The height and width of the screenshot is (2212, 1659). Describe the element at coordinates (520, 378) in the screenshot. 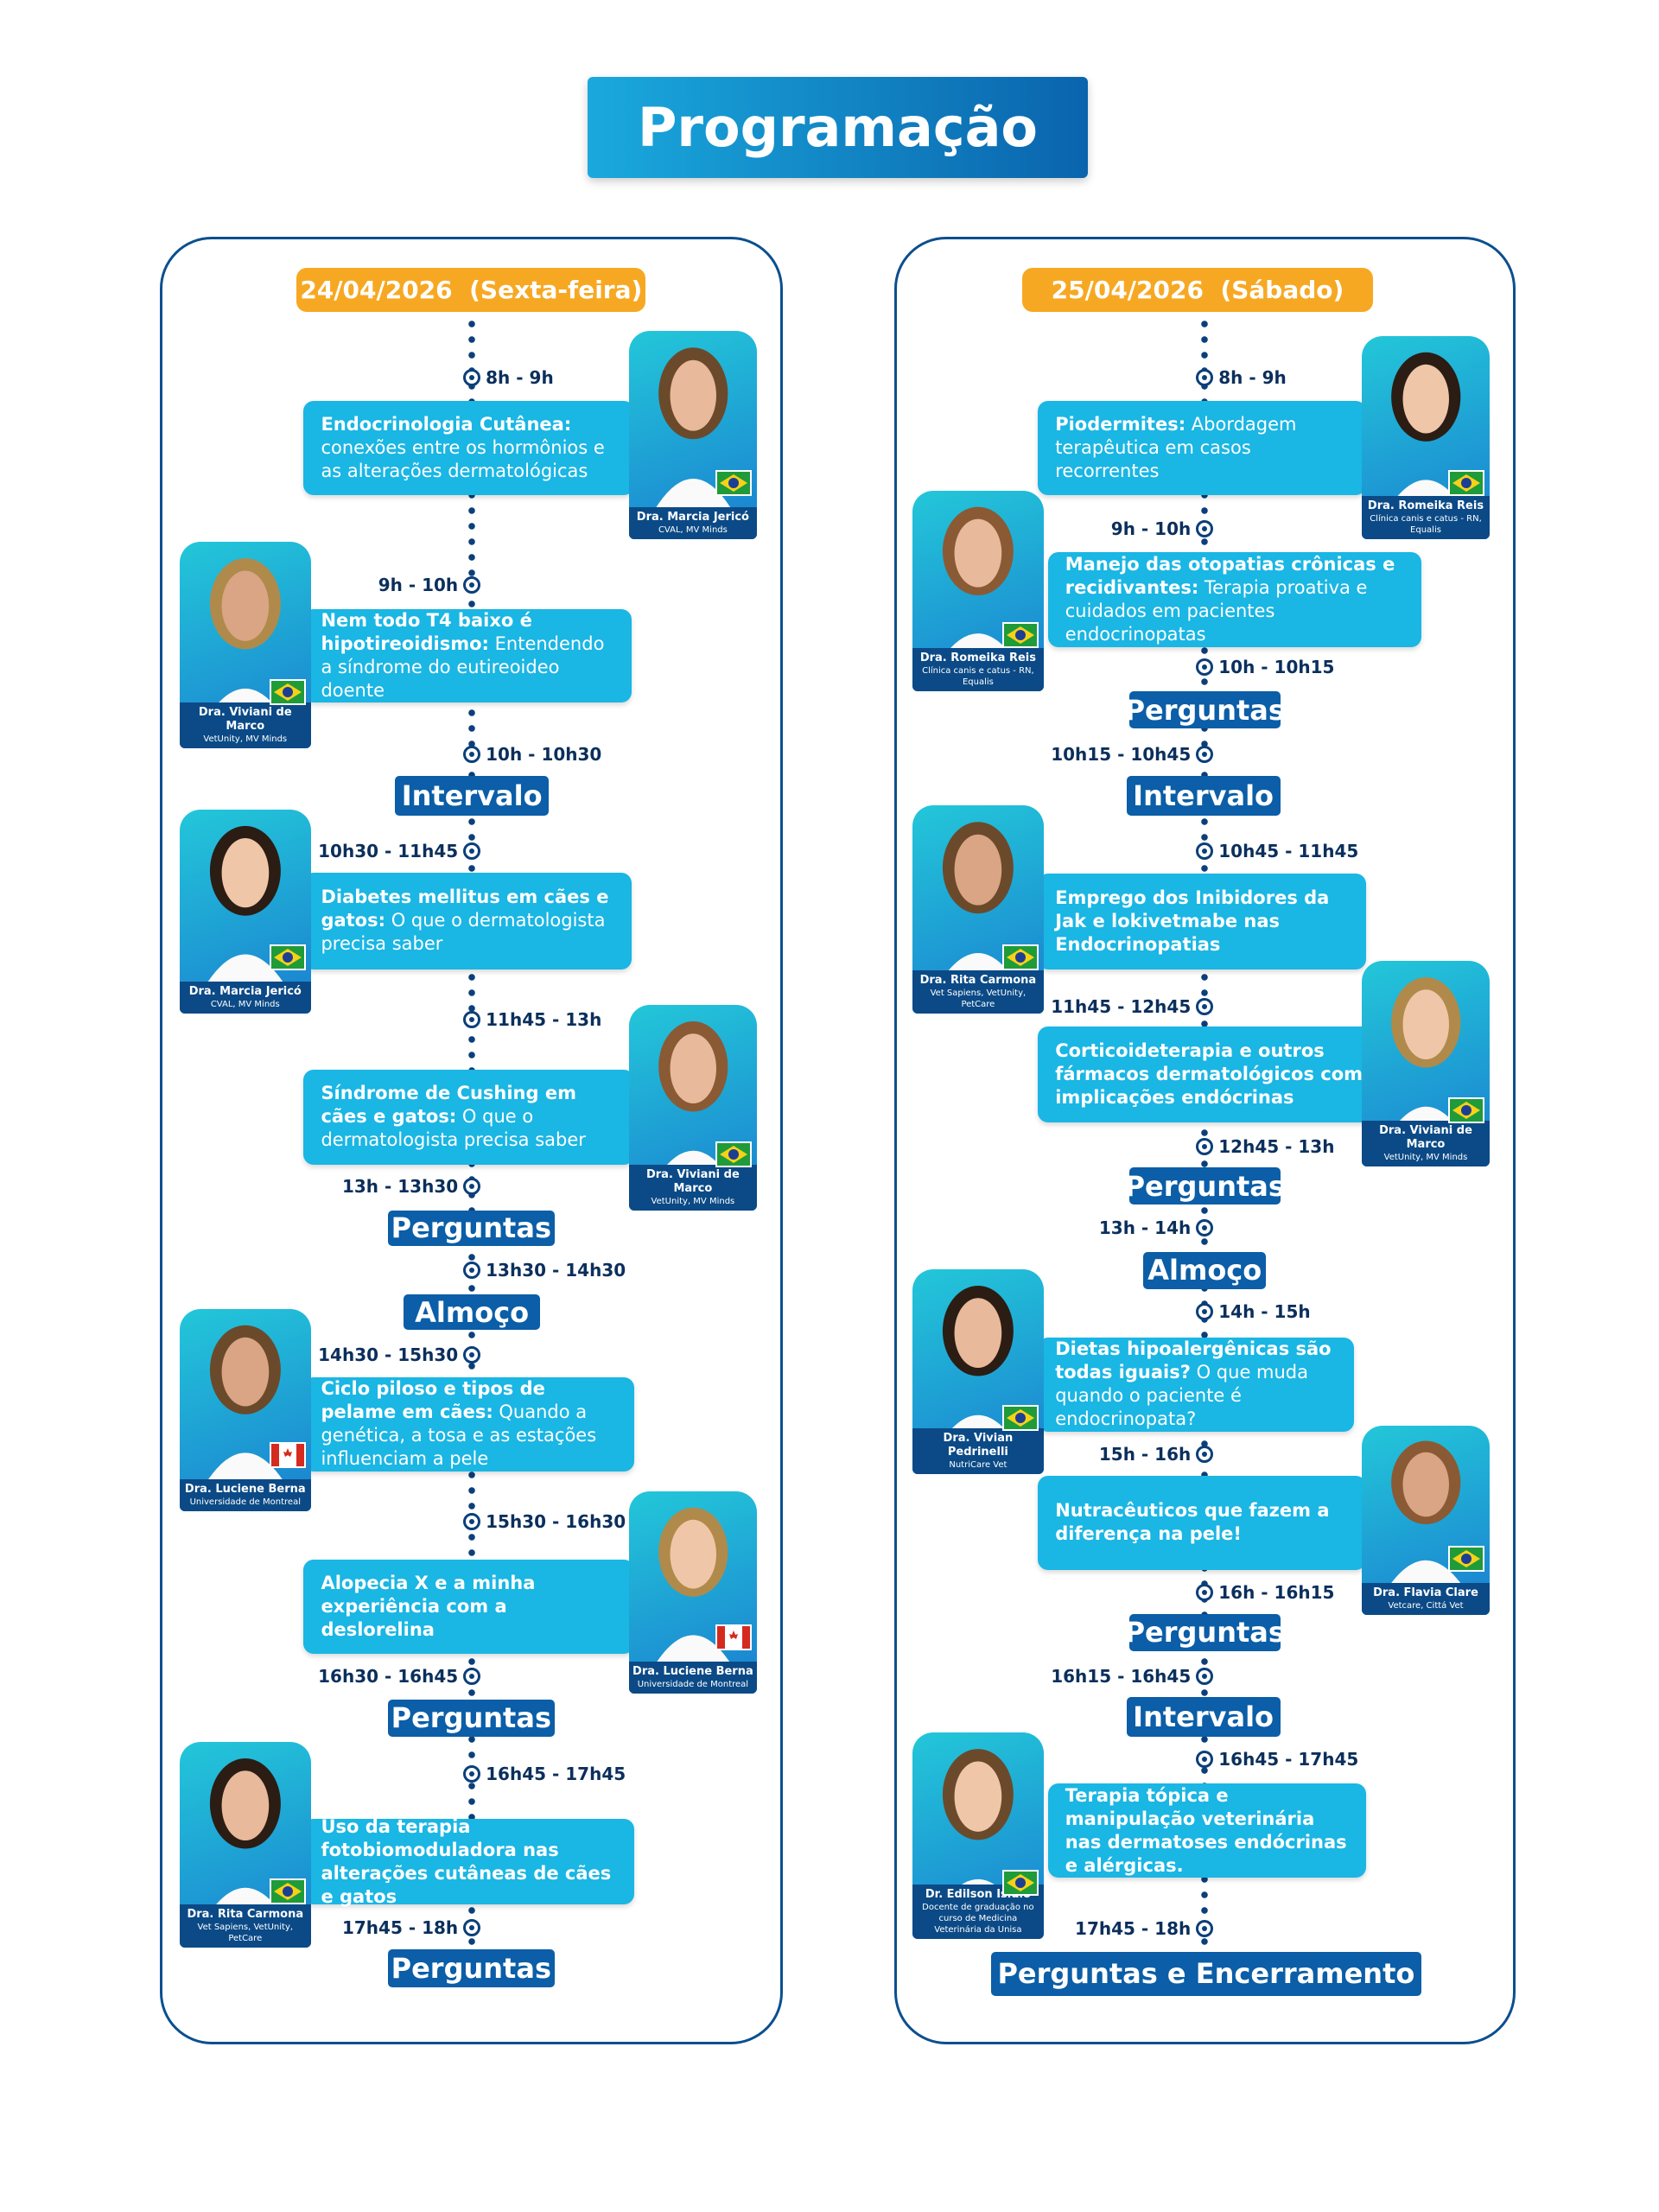

I see `time-label: 8h - 9h` at that location.